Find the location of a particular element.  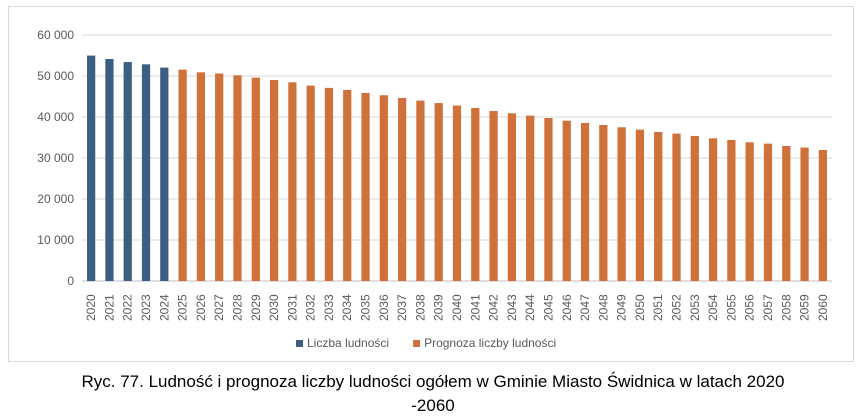

x-tick-label: 2050 is located at coordinates (640, 307).